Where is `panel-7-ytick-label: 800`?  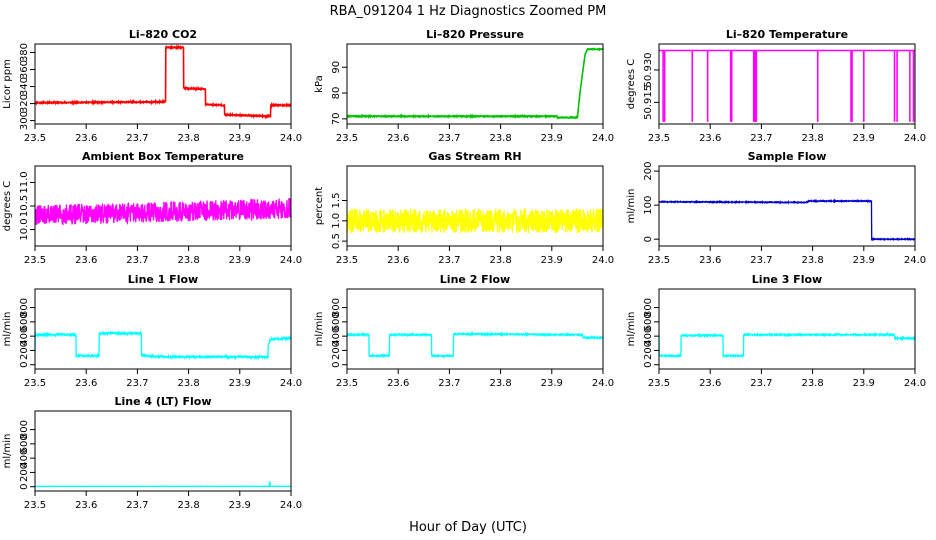 panel-7-ytick-label: 800 is located at coordinates (24, 307).